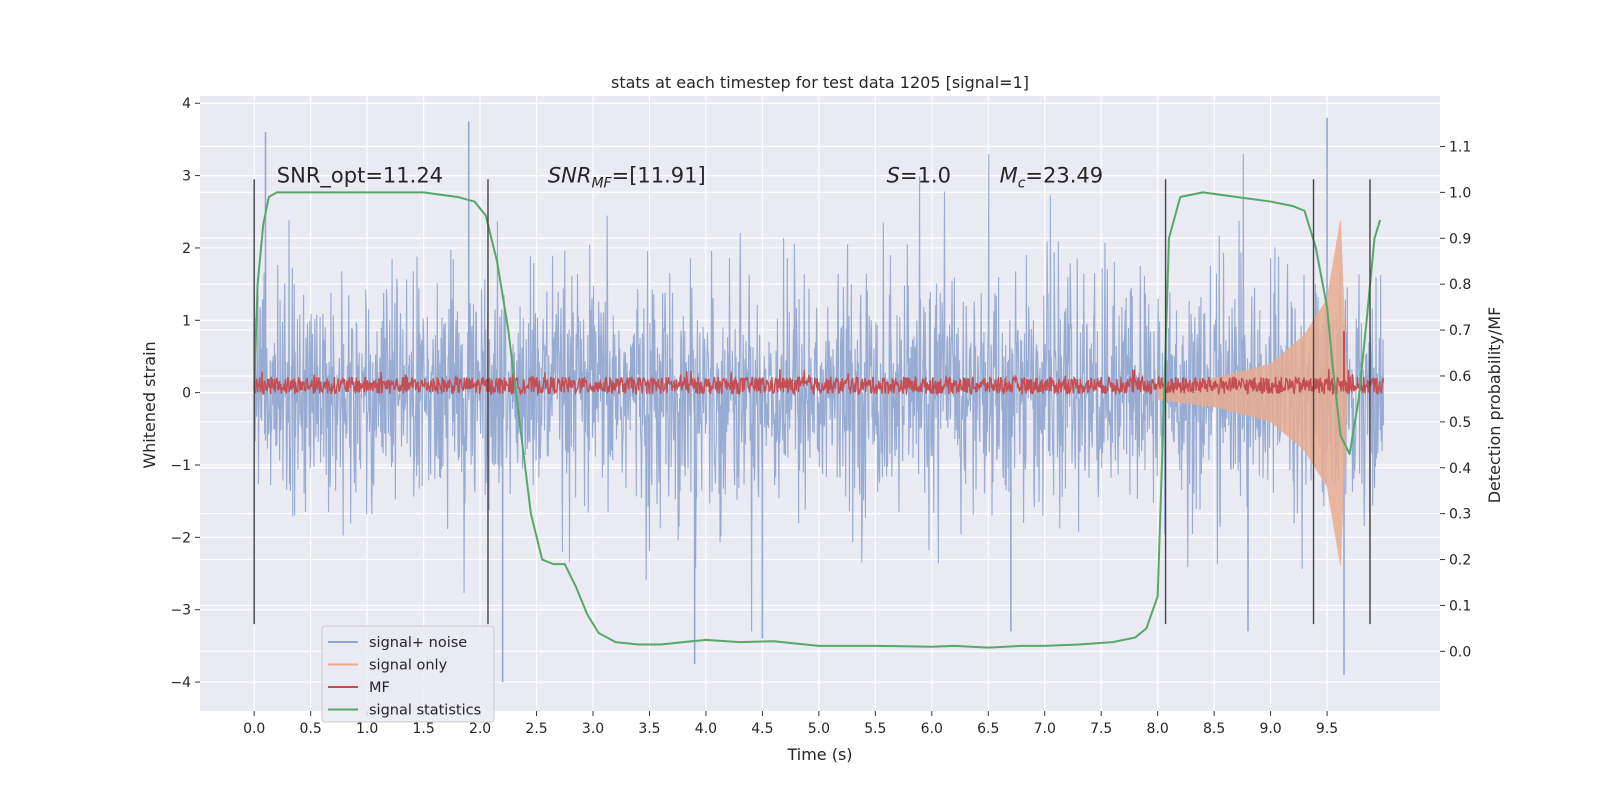 This screenshot has height=800, width=1600. I want to click on x-axis-label: Time (s), so click(819, 754).